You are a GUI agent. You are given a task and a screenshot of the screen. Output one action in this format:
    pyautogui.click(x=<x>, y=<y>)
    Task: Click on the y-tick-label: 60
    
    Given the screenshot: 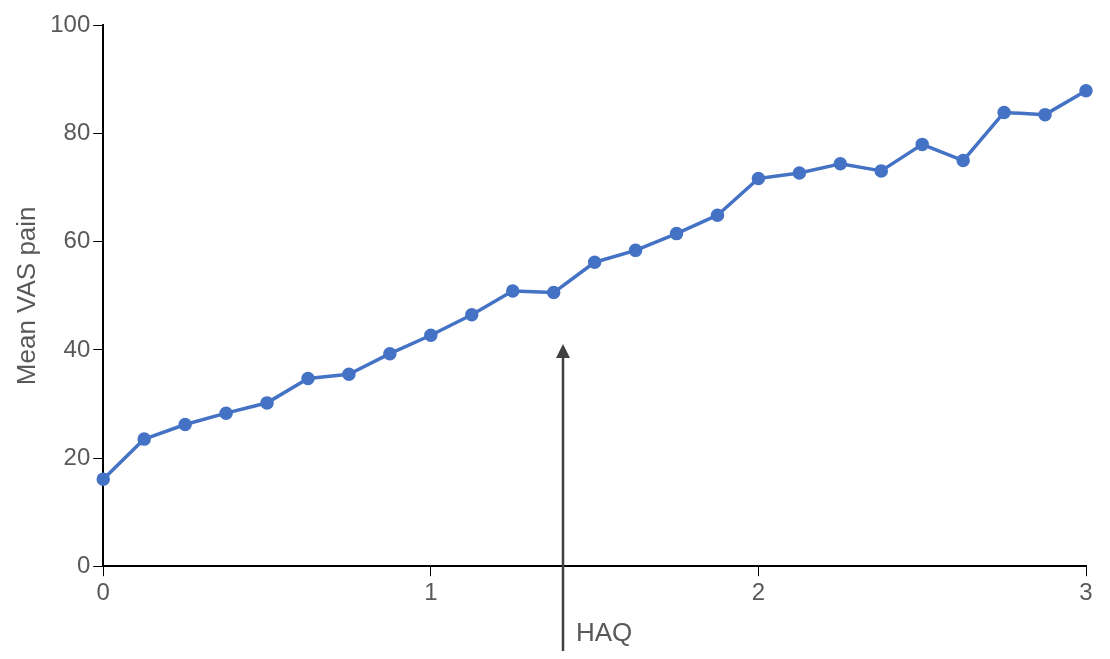 What is the action you would take?
    pyautogui.click(x=77, y=240)
    